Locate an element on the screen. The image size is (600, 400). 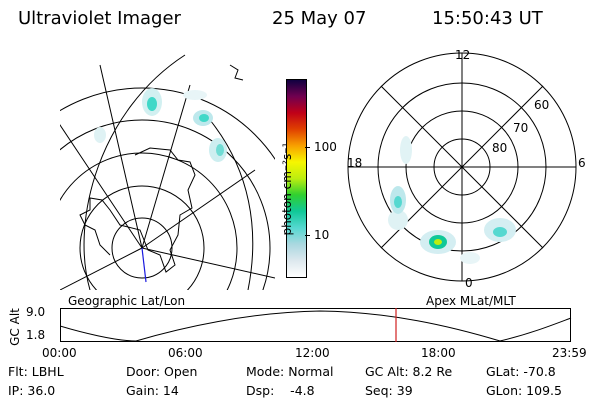
altitude-plot is located at coordinates (316, 325).